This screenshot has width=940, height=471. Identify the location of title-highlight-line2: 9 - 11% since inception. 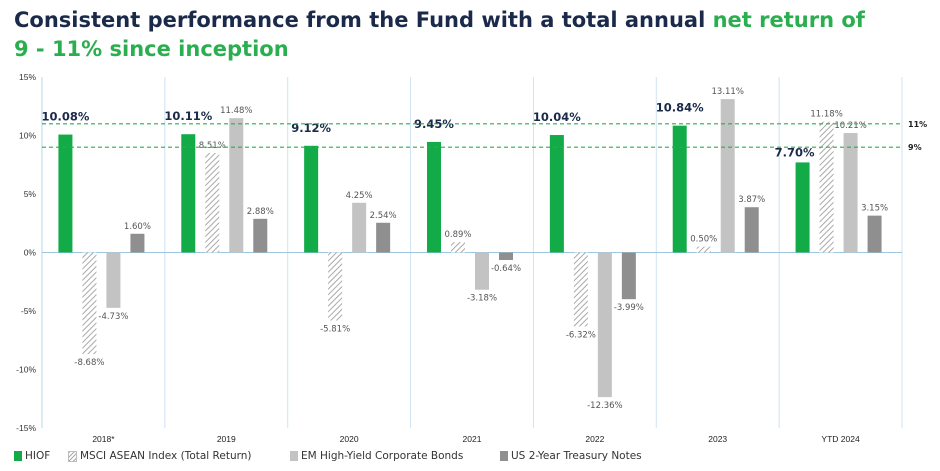
(151, 49).